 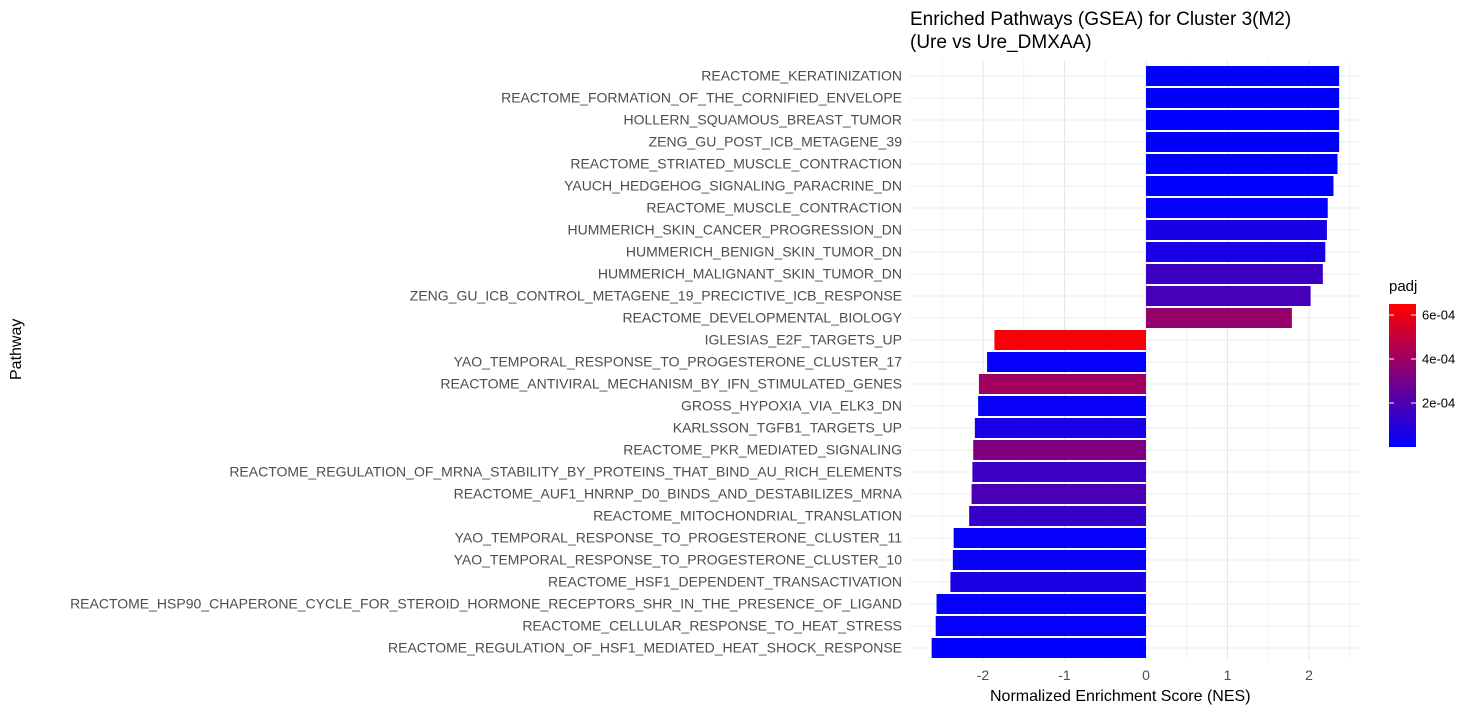 What do you see at coordinates (803, 340) in the screenshot?
I see `y-tick-label: IGLESIAS_E2F_TARGETS_UP` at bounding box center [803, 340].